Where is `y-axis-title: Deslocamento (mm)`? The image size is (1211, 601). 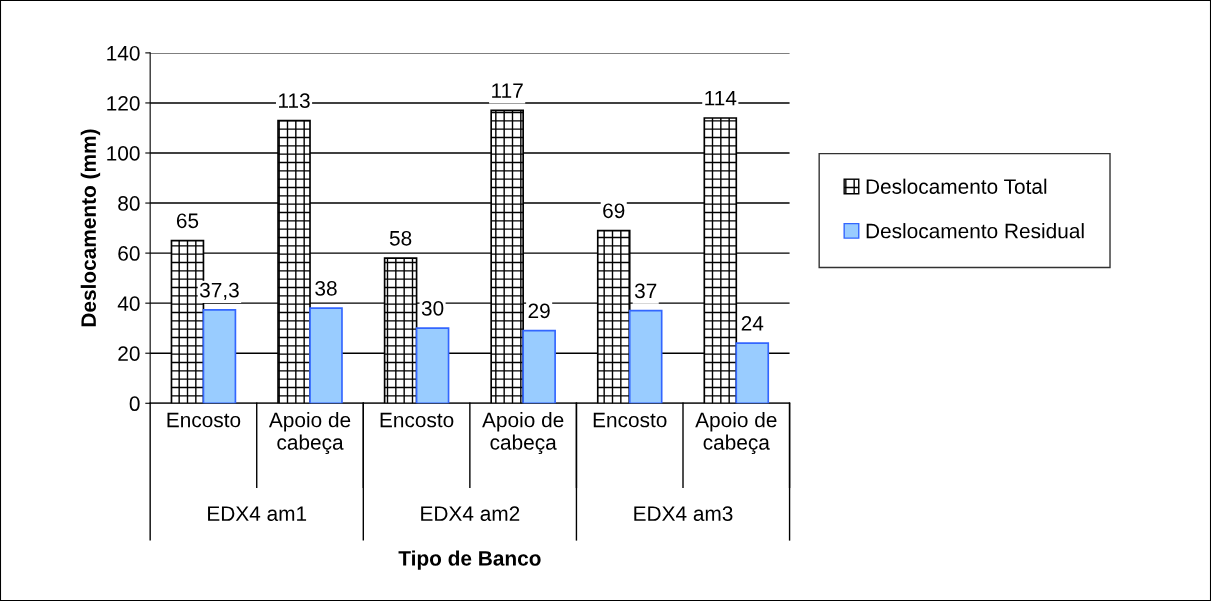
y-axis-title: Deslocamento (mm) is located at coordinates (90, 228).